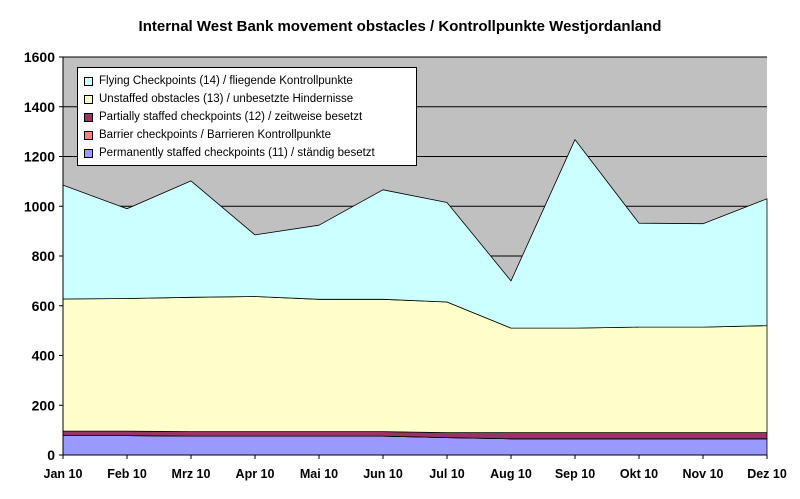 This screenshot has width=800, height=499. What do you see at coordinates (44, 306) in the screenshot?
I see `y-tick-label: 600` at bounding box center [44, 306].